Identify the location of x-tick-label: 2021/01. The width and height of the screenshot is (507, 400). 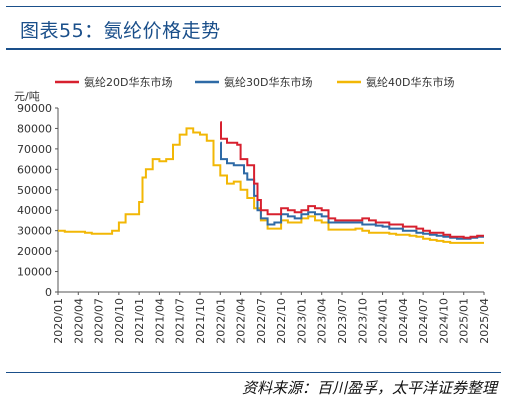
(139, 321).